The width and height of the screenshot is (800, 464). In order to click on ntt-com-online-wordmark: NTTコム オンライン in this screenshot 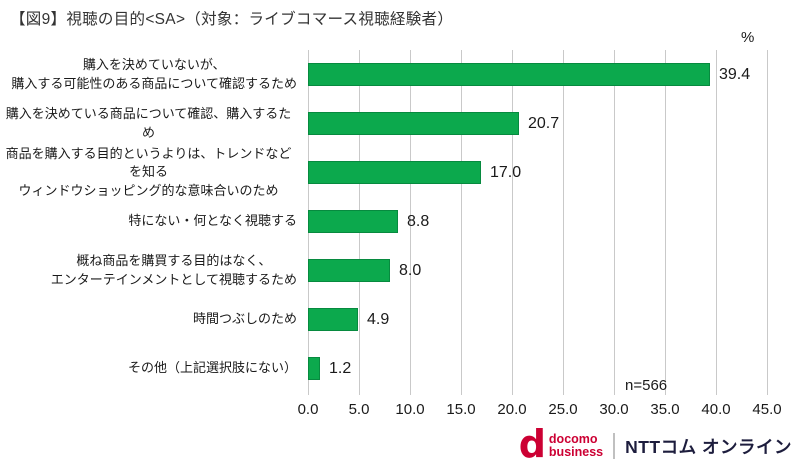, I will do `click(708, 446)`.